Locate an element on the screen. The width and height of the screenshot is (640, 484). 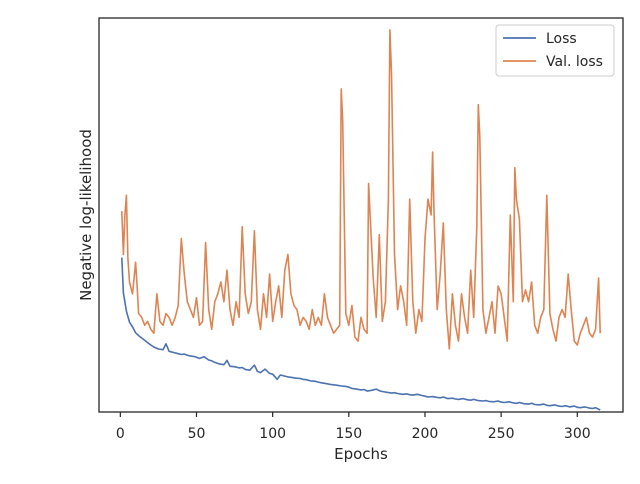
y-axis-label: Negative log-likelihood is located at coordinates (86, 215).